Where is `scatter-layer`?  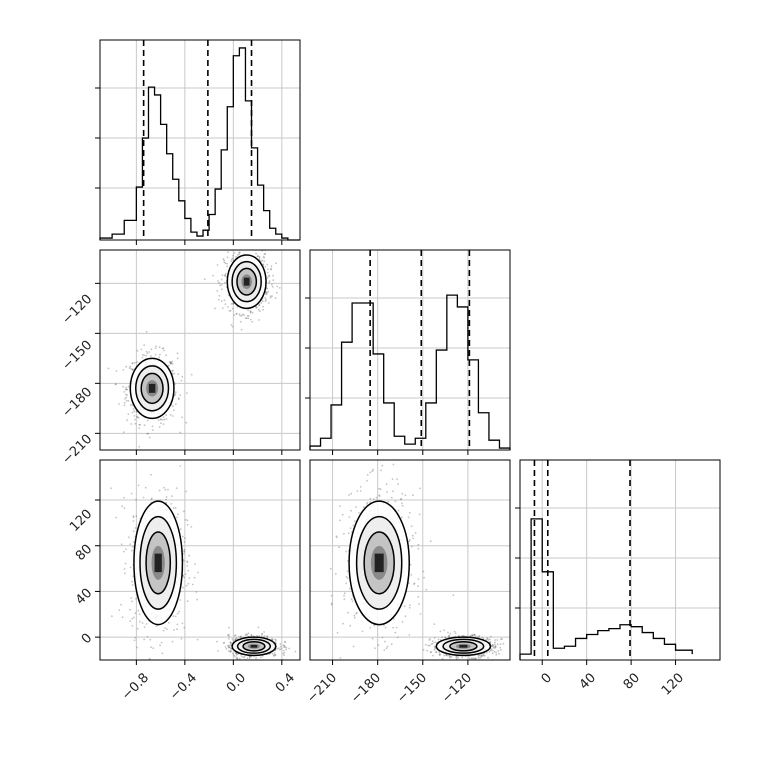 scatter-layer is located at coordinates (194, 344).